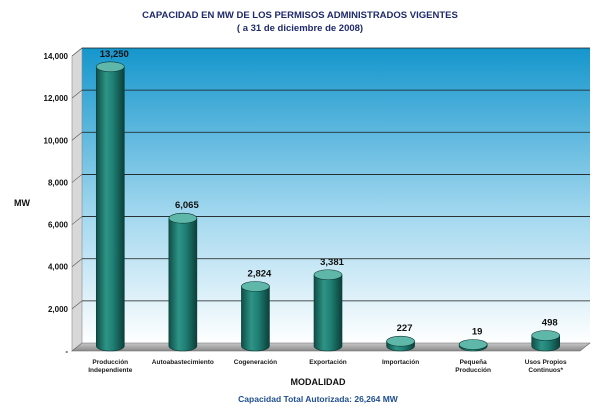 Image resolution: width=600 pixels, height=413 pixels. What do you see at coordinates (183, 362) in the screenshot?
I see `x-tick-label: Autoabastecimiento` at bounding box center [183, 362].